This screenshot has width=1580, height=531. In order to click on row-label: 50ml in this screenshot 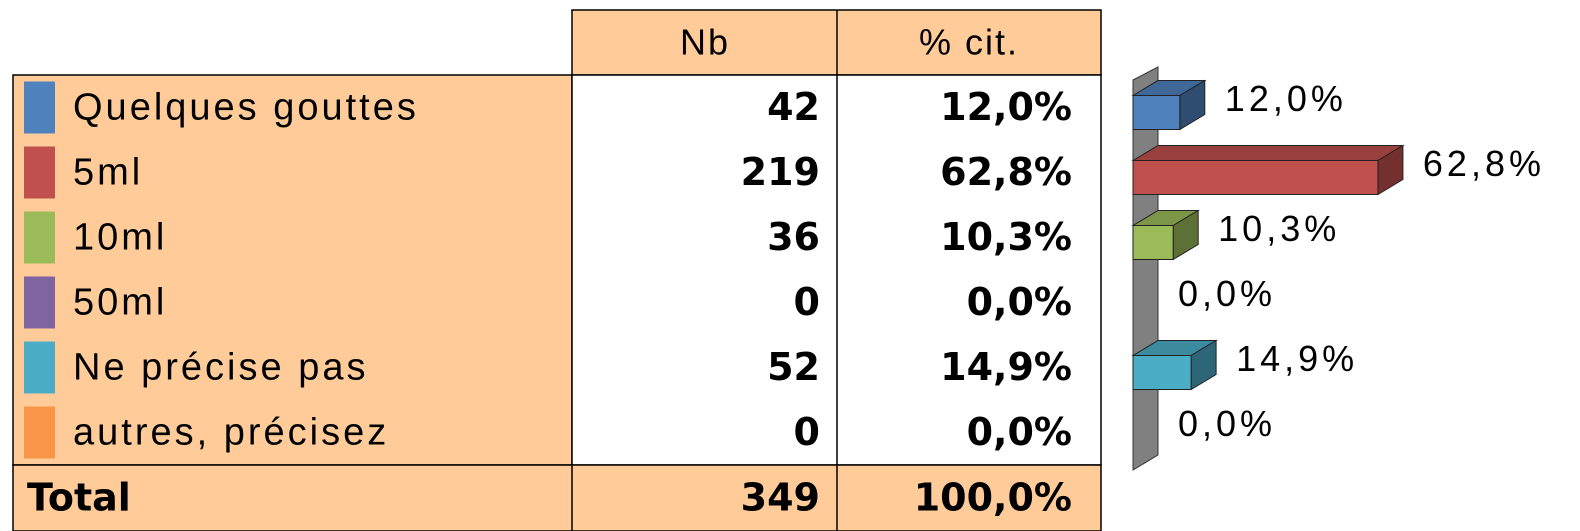, I will do `click(120, 303)`.